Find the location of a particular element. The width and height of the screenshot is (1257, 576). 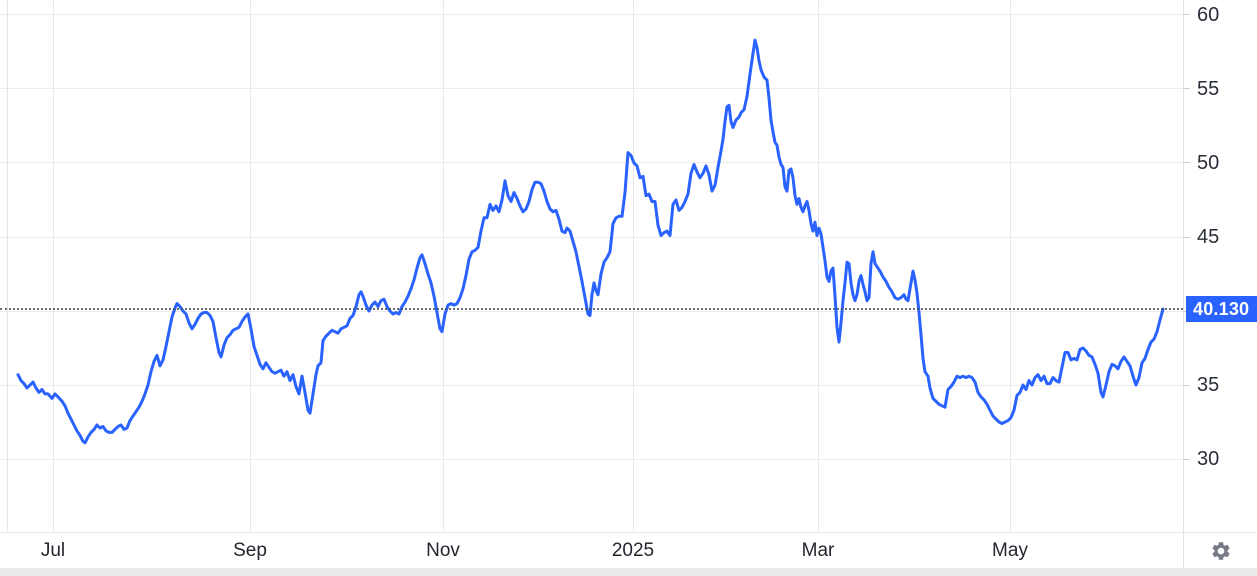

bottom-scroll-strip is located at coordinates (628, 572).